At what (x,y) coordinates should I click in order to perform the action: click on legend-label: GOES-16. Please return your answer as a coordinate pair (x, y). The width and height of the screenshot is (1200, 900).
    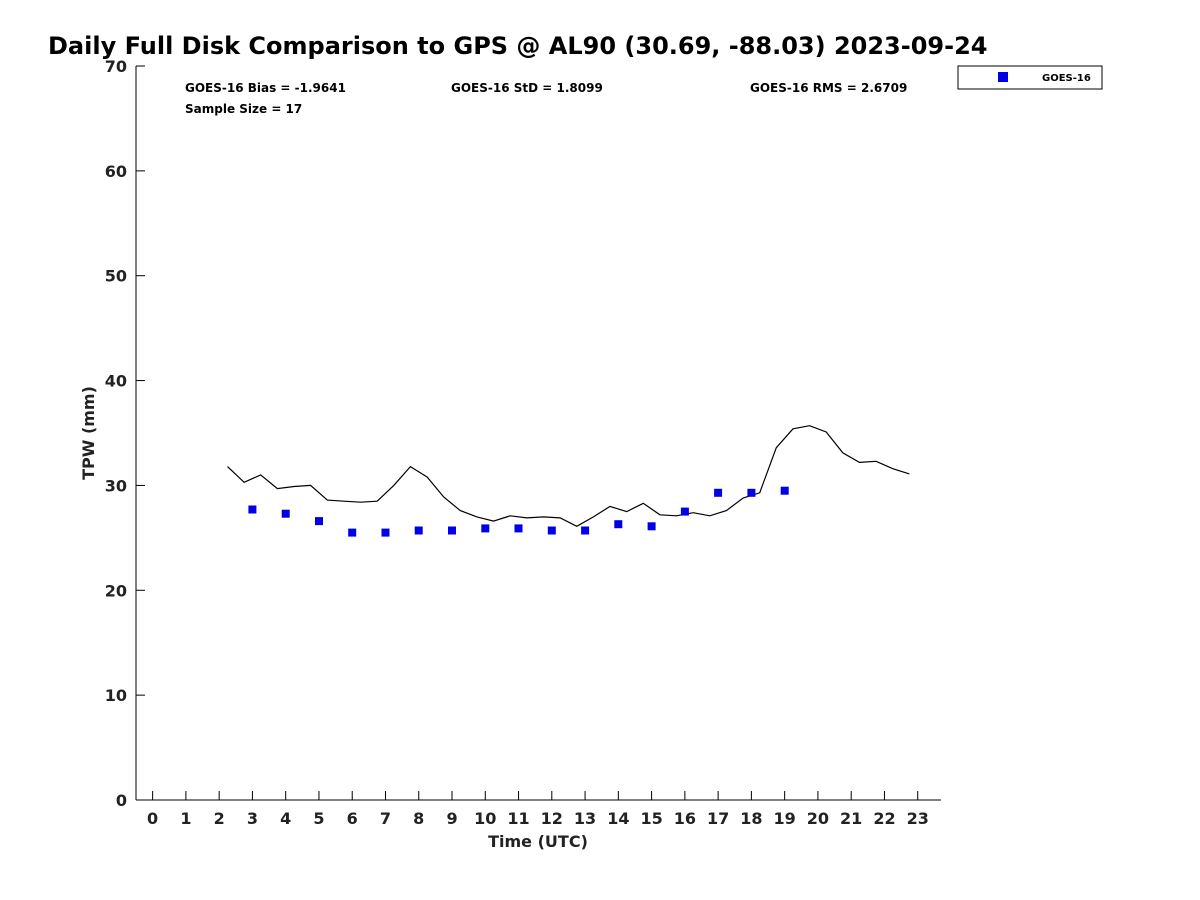
    Looking at the image, I should click on (1066, 78).